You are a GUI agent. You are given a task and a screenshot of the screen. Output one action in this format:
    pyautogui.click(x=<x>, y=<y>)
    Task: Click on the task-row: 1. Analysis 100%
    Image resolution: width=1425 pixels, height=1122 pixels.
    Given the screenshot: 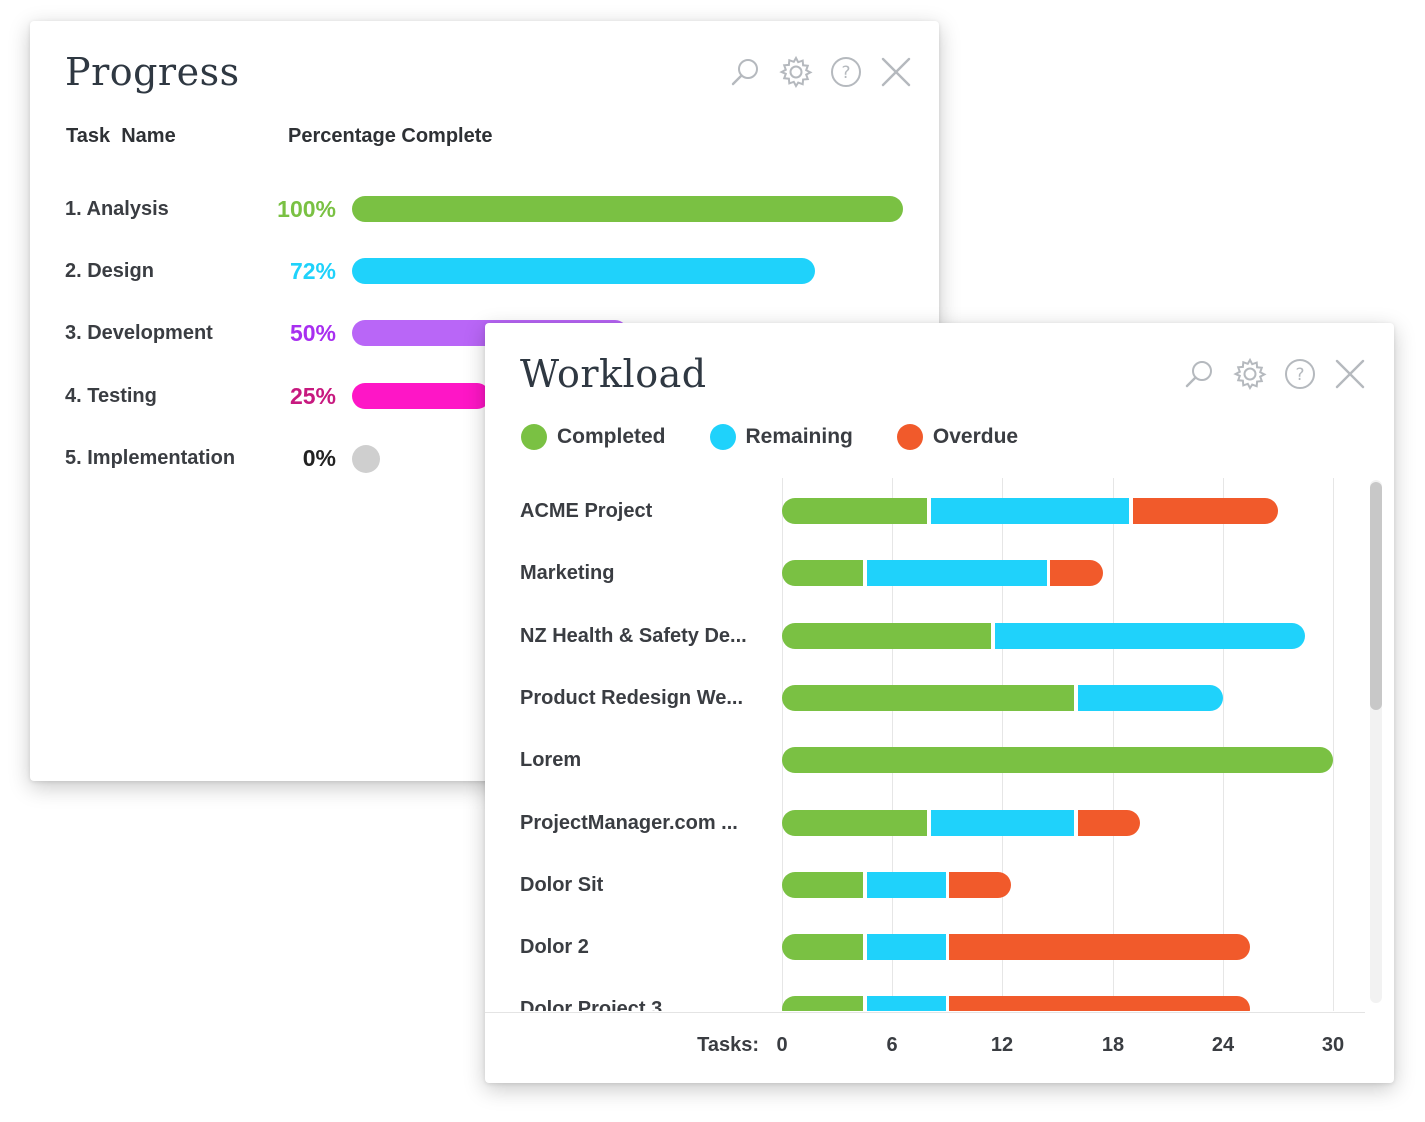 What is the action you would take?
    pyautogui.click(x=484, y=210)
    